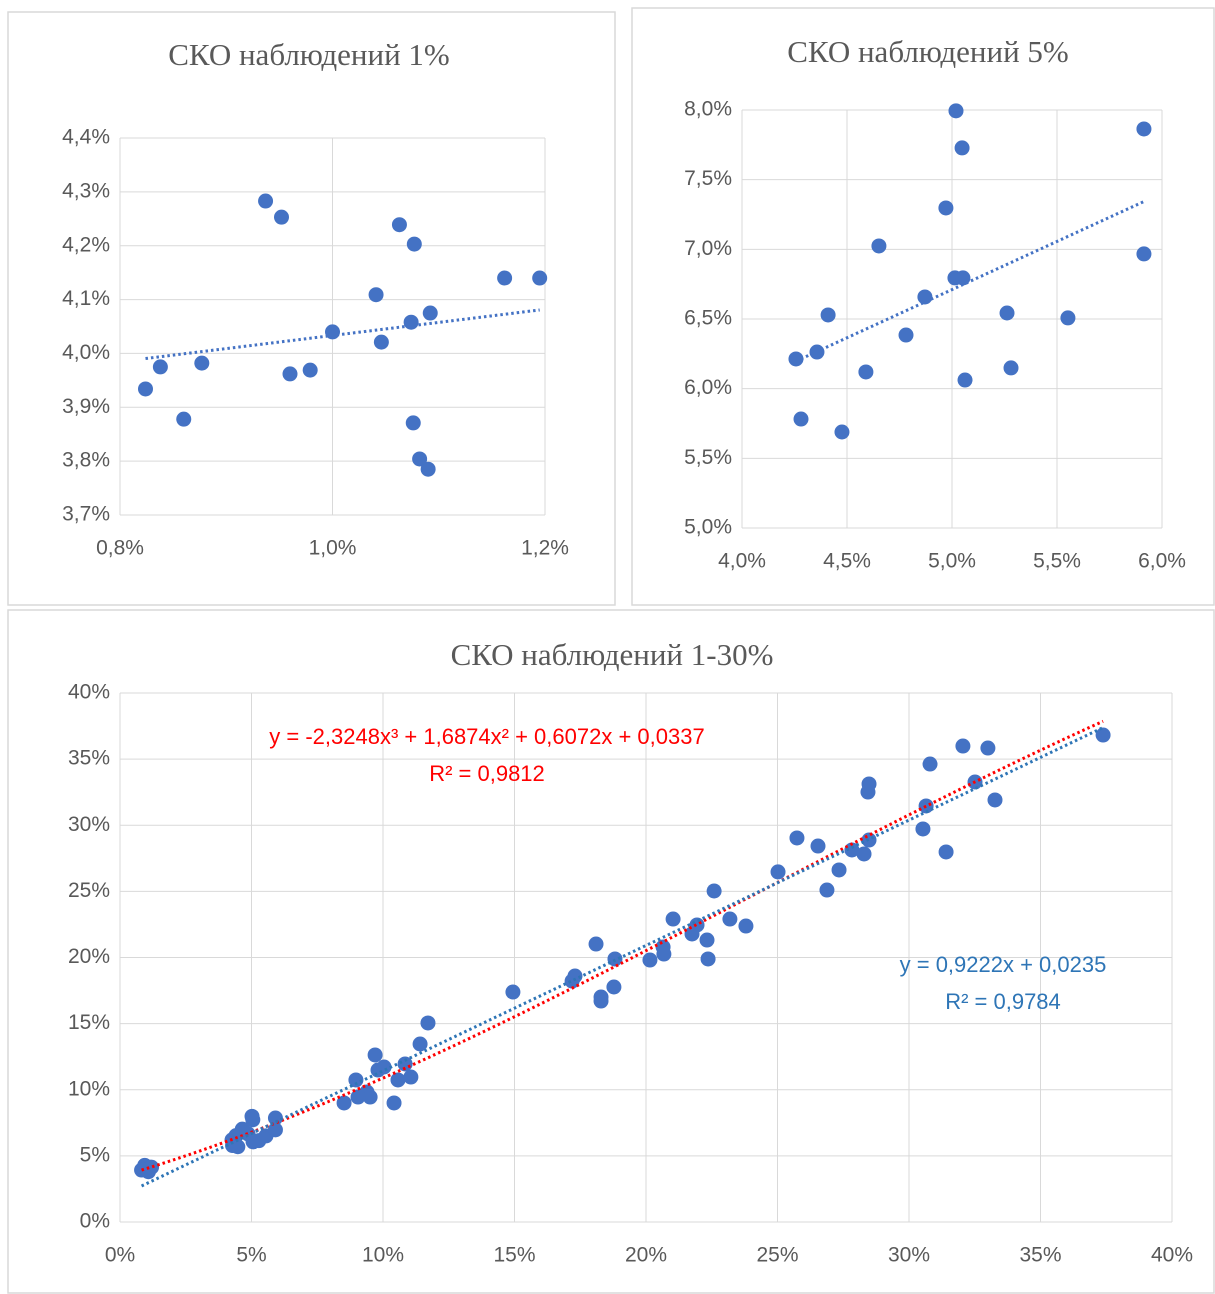 The height and width of the screenshot is (1294, 1215). Describe the element at coordinates (89, 824) in the screenshot. I see `y-tick-label: 30%` at that location.